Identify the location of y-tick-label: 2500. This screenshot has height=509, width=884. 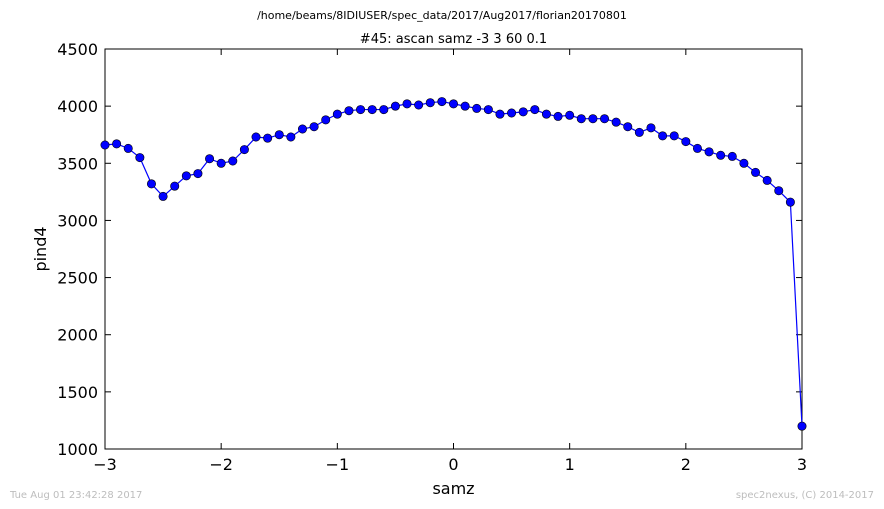
(77, 278).